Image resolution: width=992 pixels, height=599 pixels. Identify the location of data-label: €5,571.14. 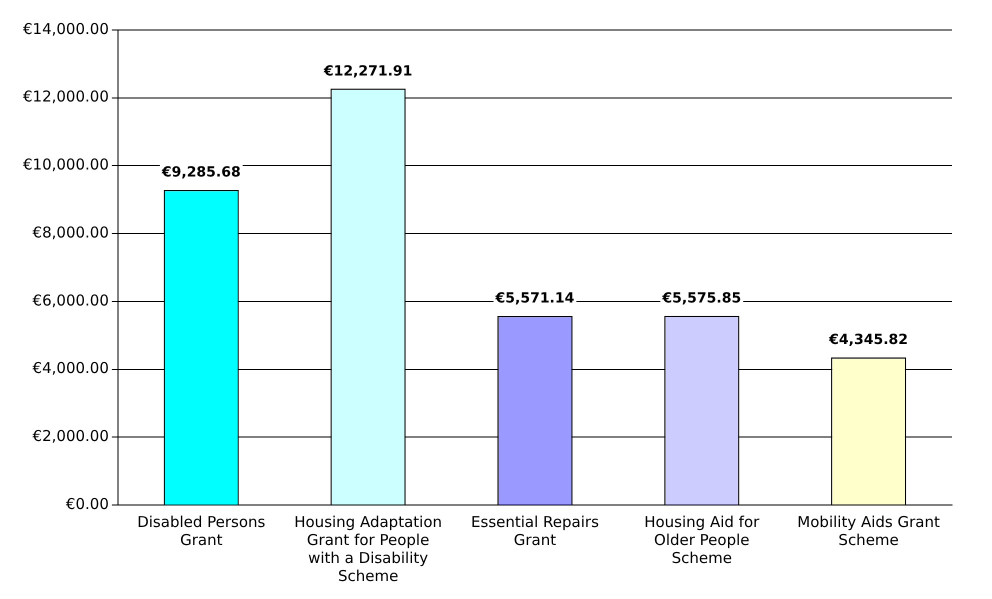
(534, 298).